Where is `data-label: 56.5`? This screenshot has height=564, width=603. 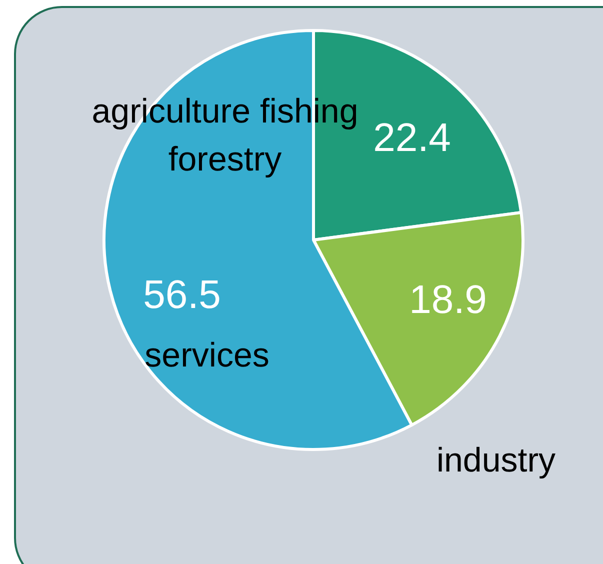
data-label: 56.5 is located at coordinates (182, 295).